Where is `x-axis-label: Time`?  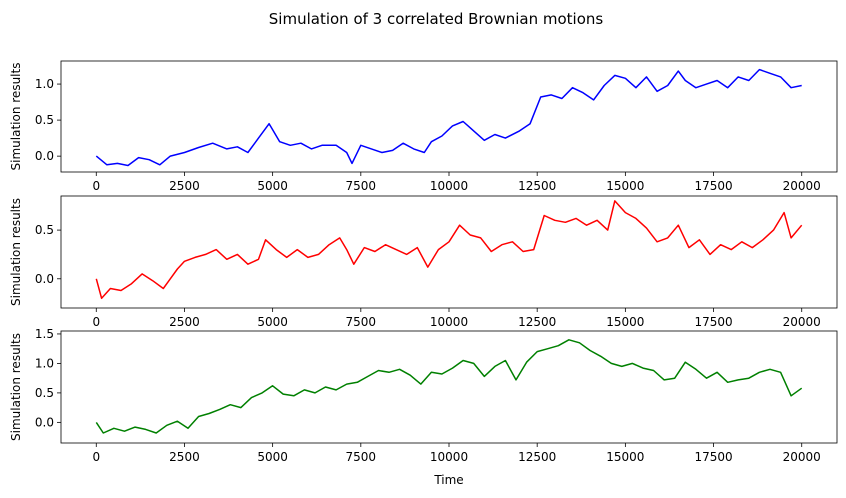 x-axis-label: Time is located at coordinates (448, 480).